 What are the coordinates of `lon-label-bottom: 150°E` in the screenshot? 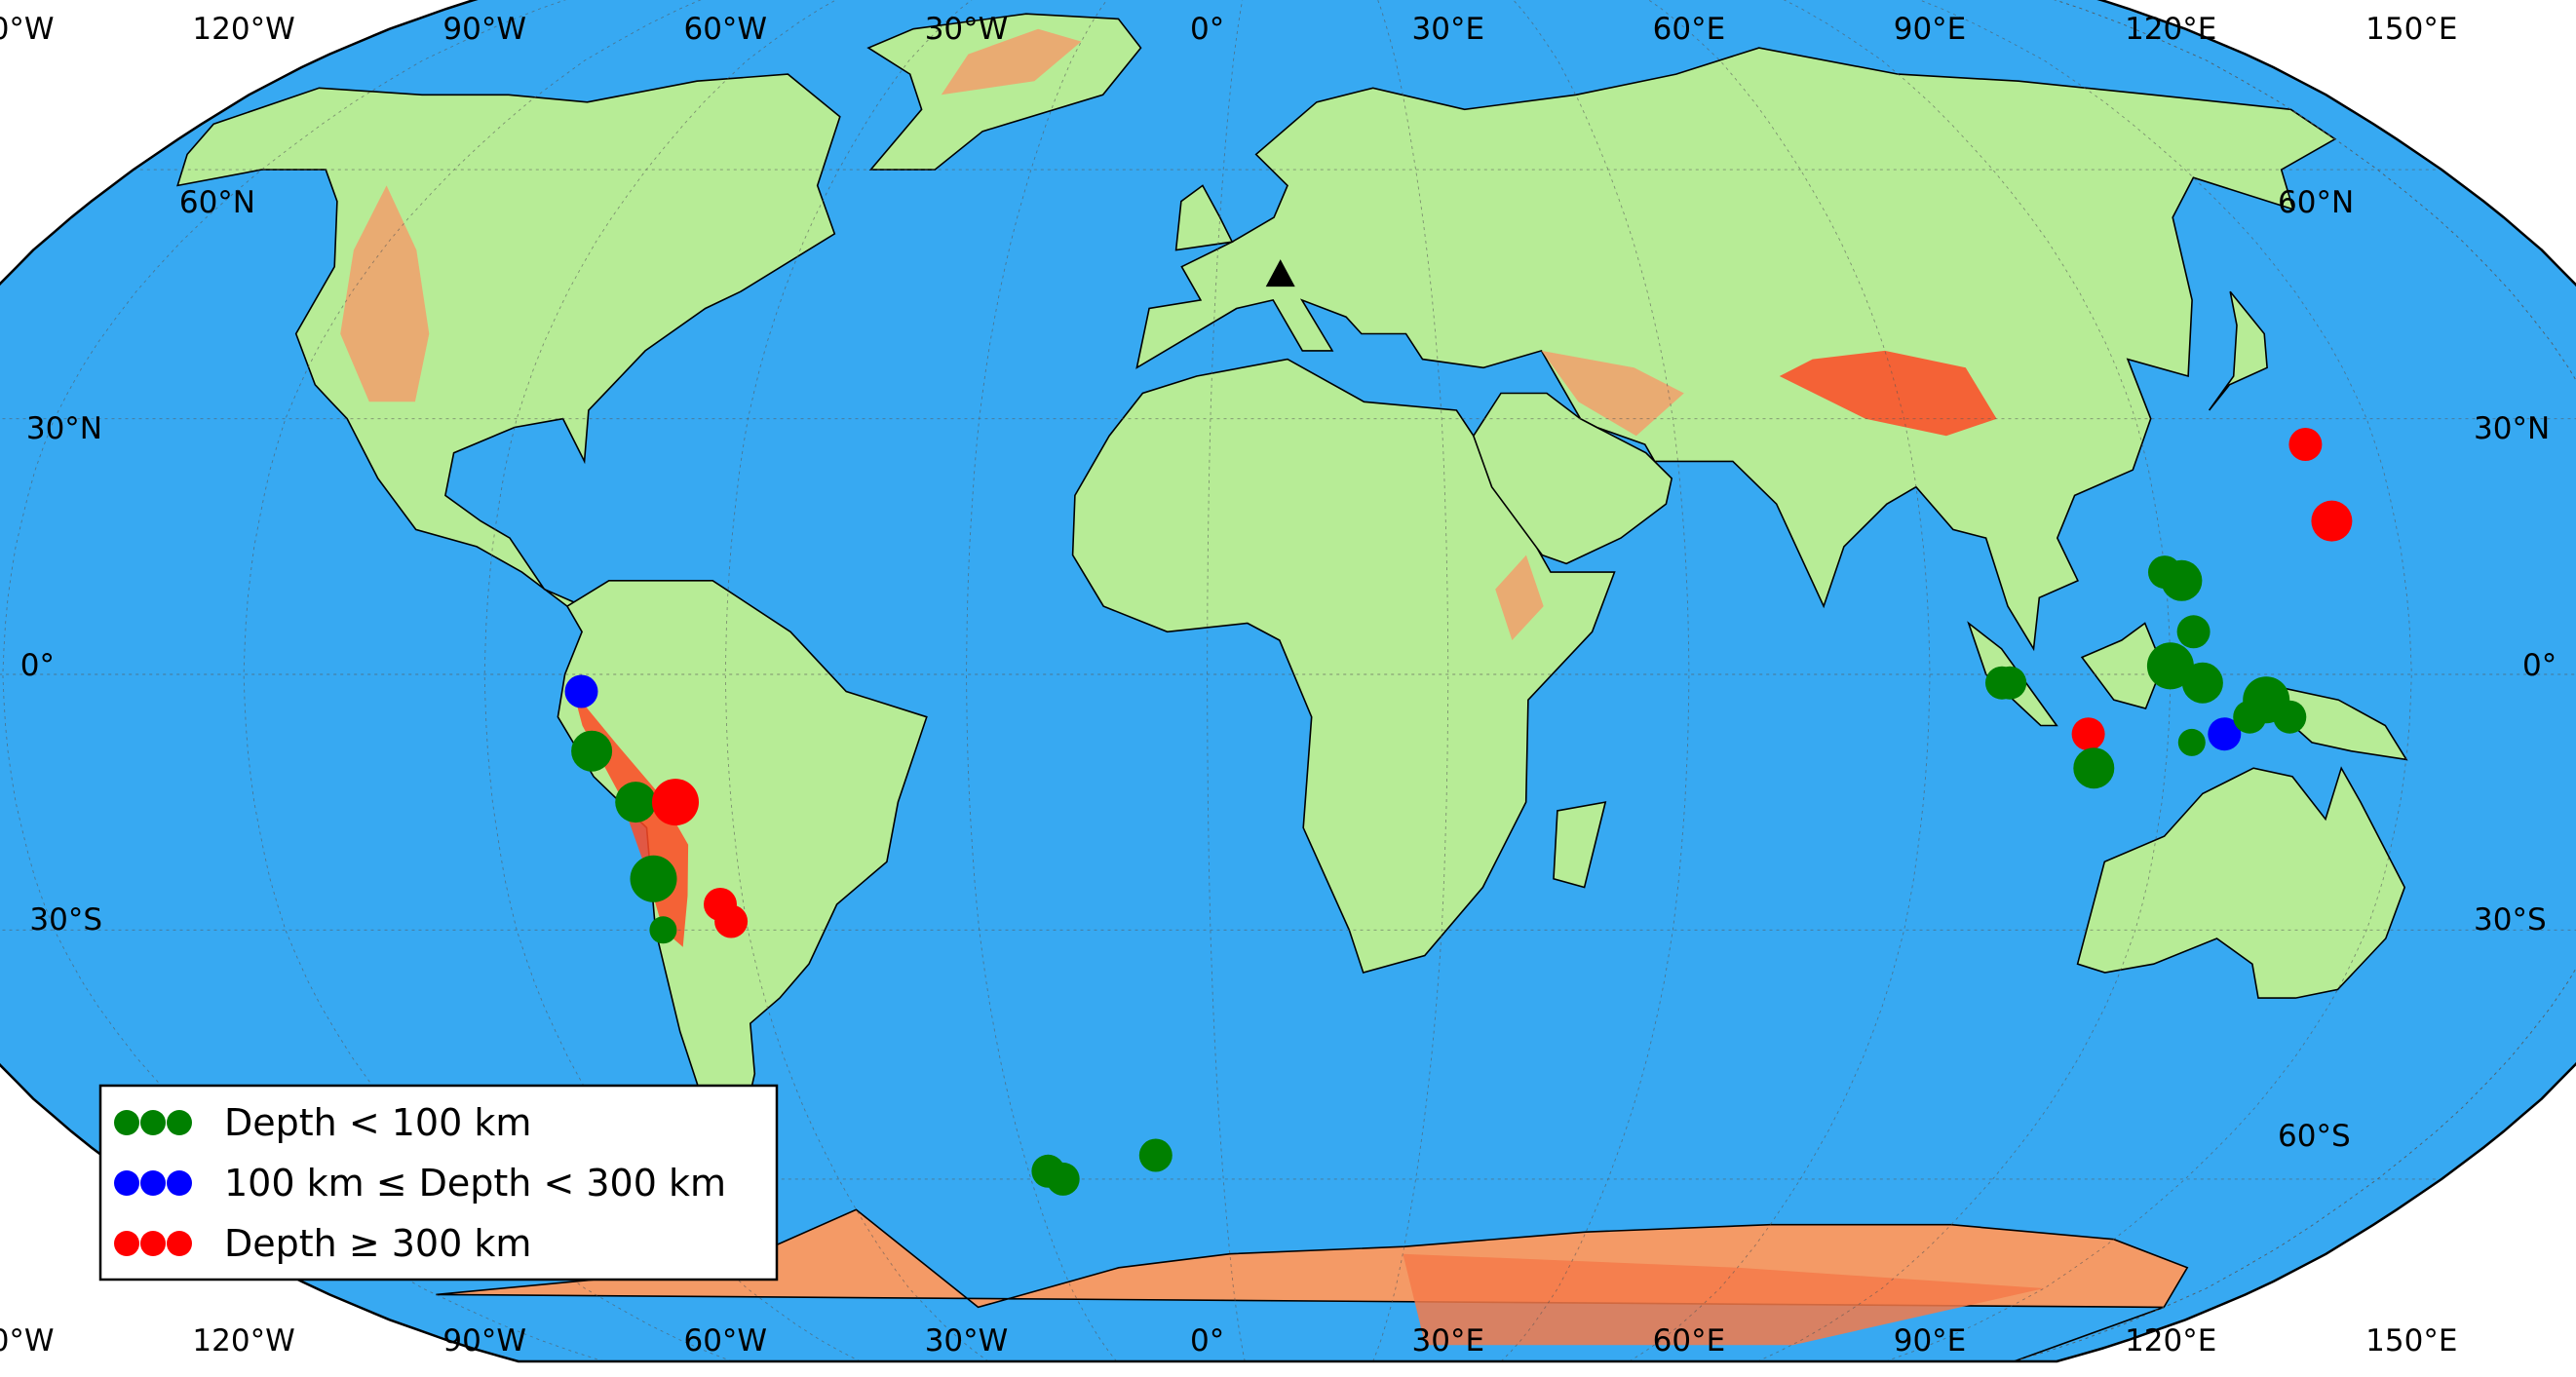 It's located at (2411, 1340).